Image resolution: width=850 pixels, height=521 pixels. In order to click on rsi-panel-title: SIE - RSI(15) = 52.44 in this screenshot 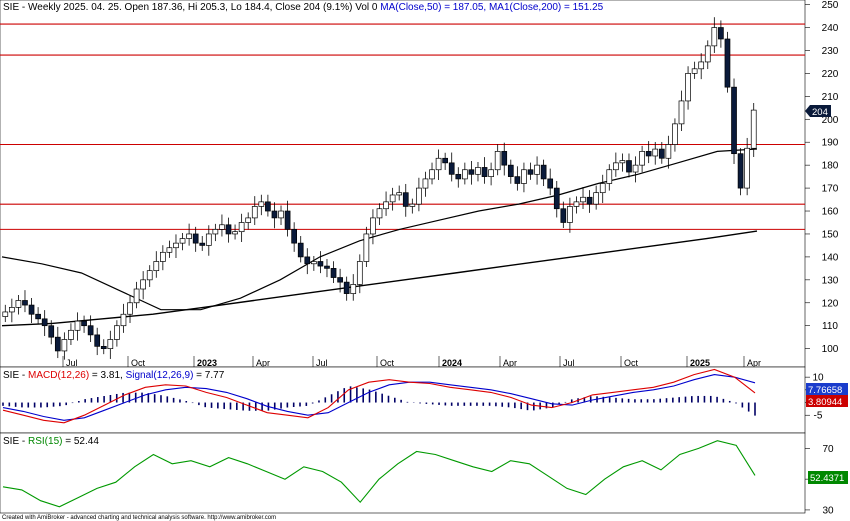, I will do `click(51, 441)`.